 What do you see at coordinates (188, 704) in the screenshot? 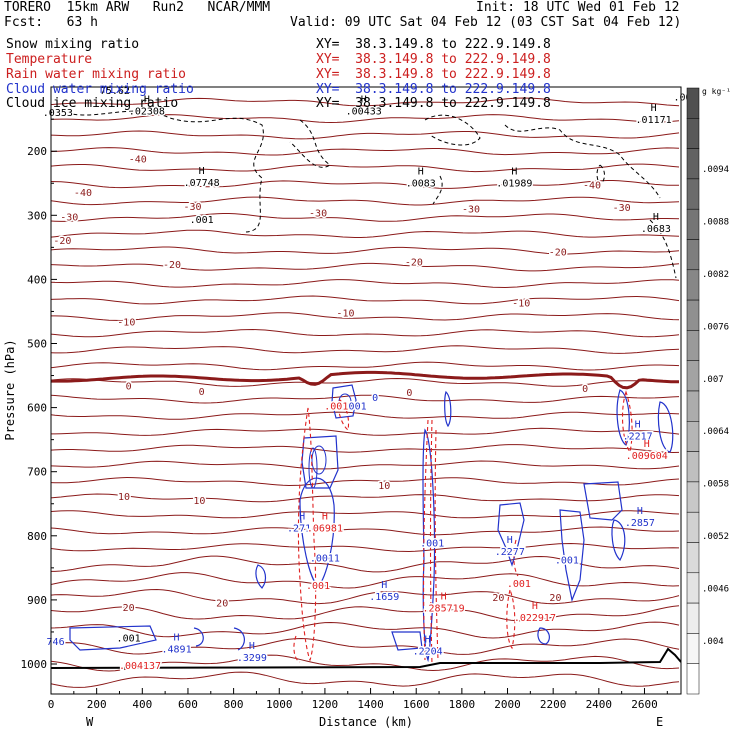
I see `x-tick-label: 600` at bounding box center [188, 704].